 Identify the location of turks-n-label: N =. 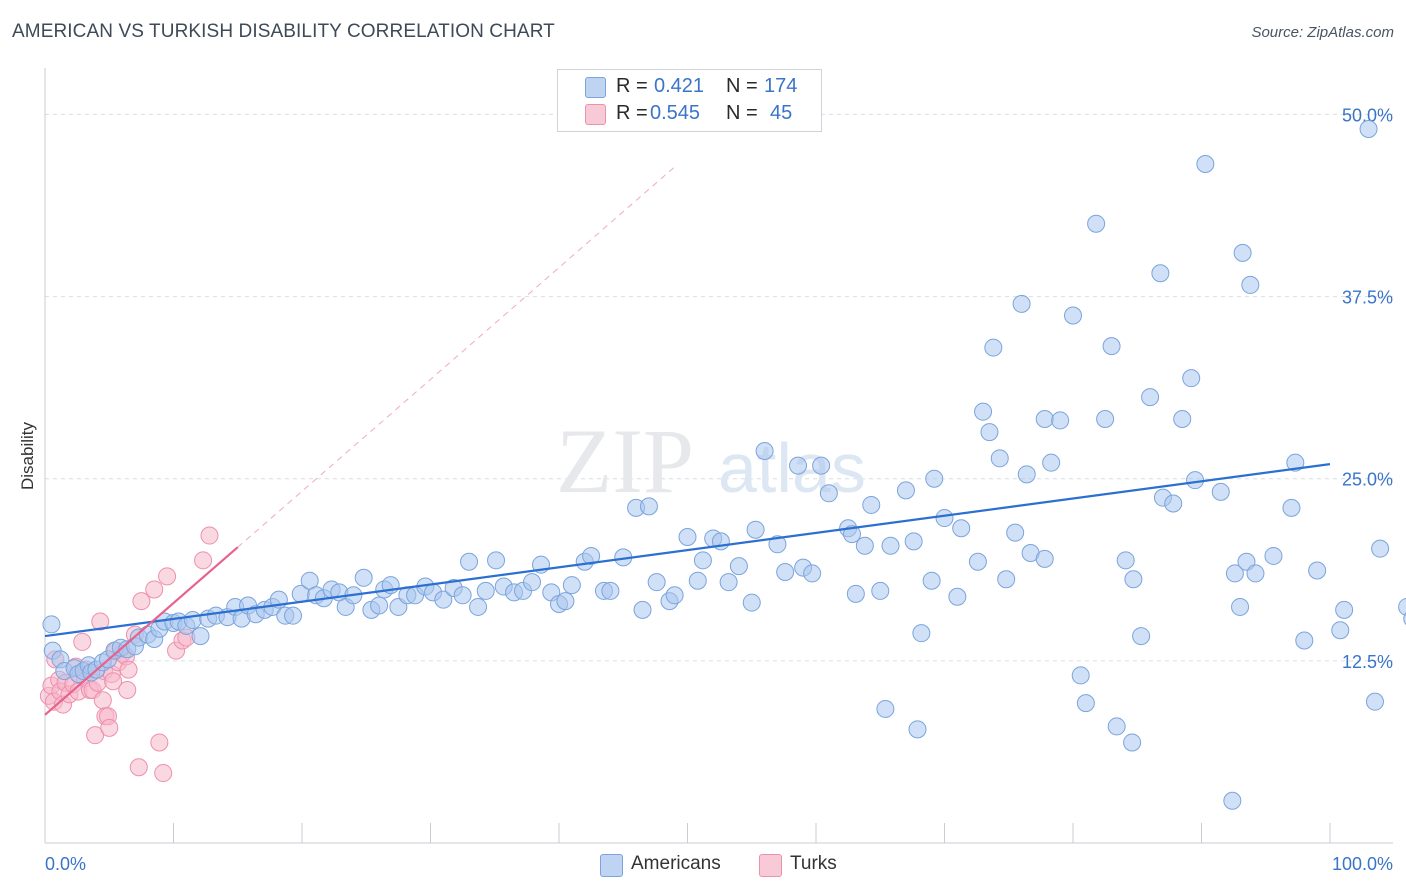
(742, 113).